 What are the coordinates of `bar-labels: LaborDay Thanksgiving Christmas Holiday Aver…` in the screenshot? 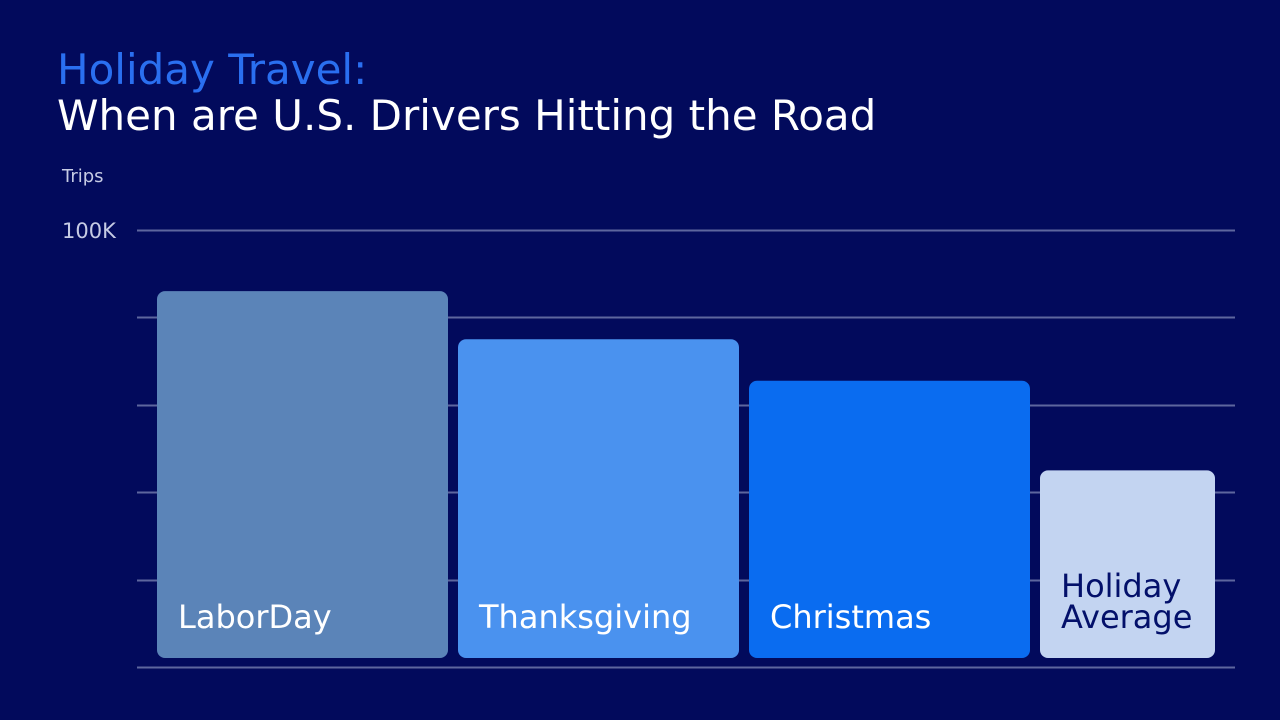 It's located at (685, 601).